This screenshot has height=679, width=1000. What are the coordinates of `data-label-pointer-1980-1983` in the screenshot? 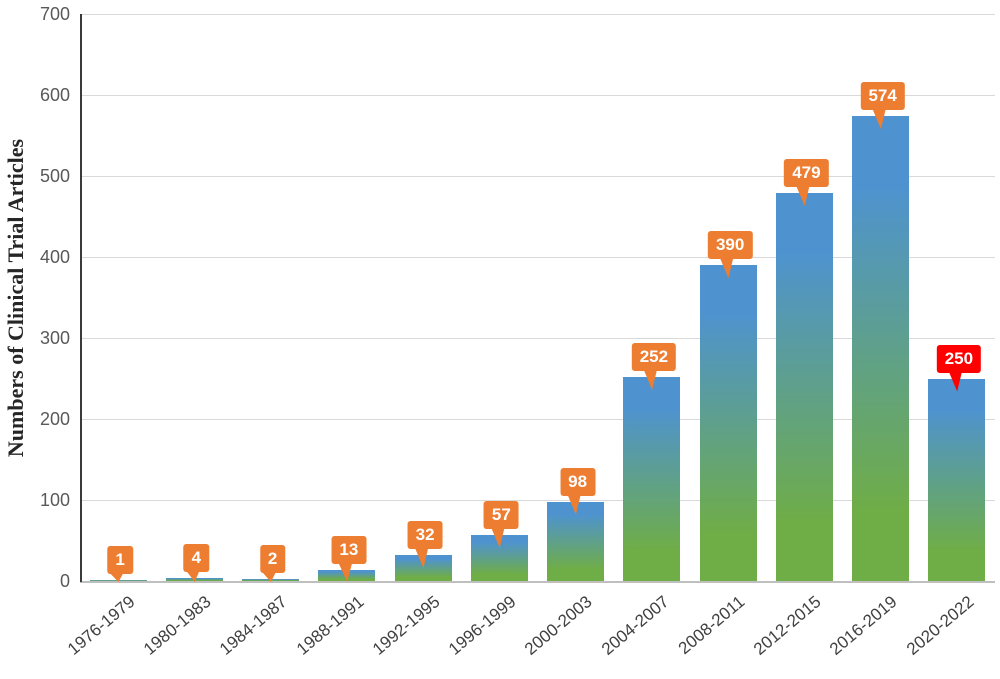 It's located at (193, 576).